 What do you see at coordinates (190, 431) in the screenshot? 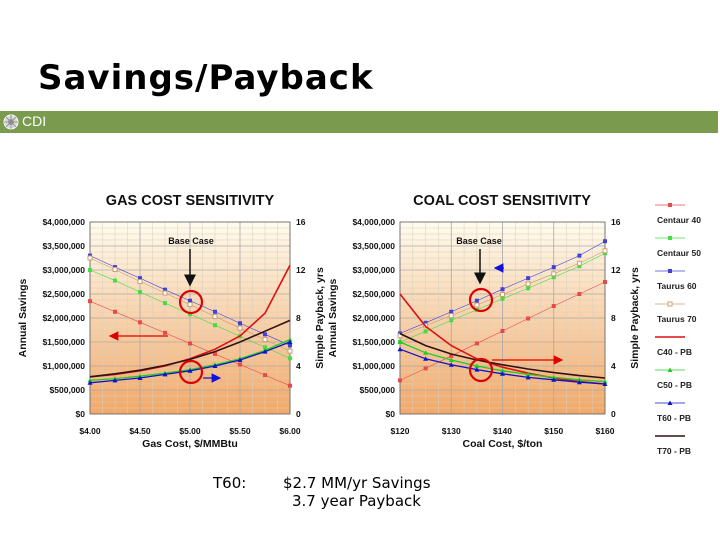
I see `x-tick-label: $5.00` at bounding box center [190, 431].